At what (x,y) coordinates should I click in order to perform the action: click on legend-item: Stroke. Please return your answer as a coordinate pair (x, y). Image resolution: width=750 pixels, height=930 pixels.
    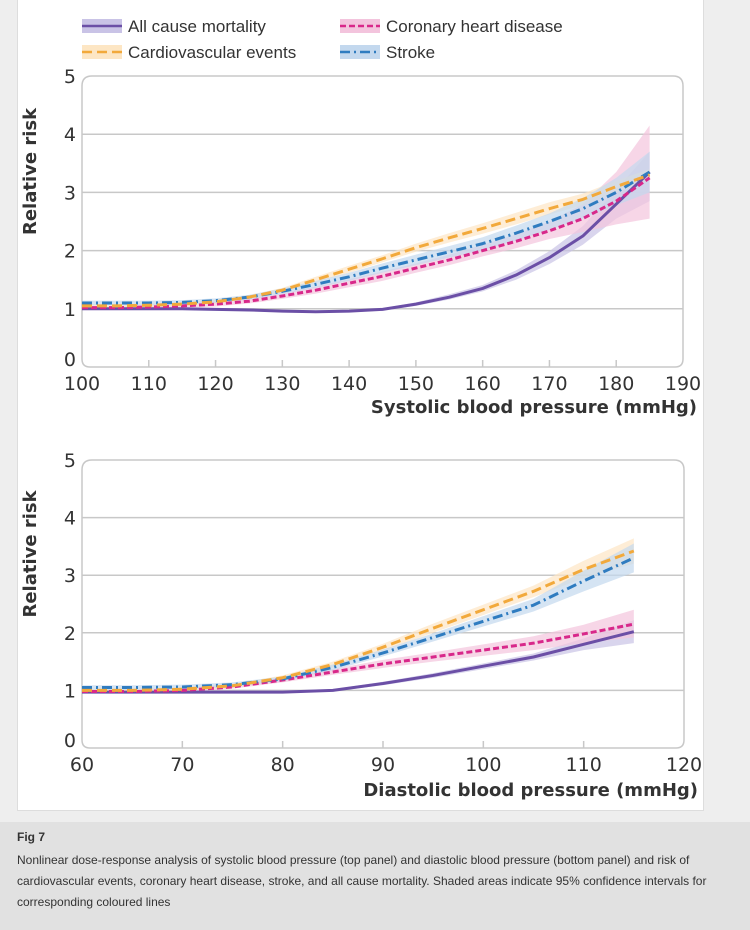
    Looking at the image, I should click on (387, 52).